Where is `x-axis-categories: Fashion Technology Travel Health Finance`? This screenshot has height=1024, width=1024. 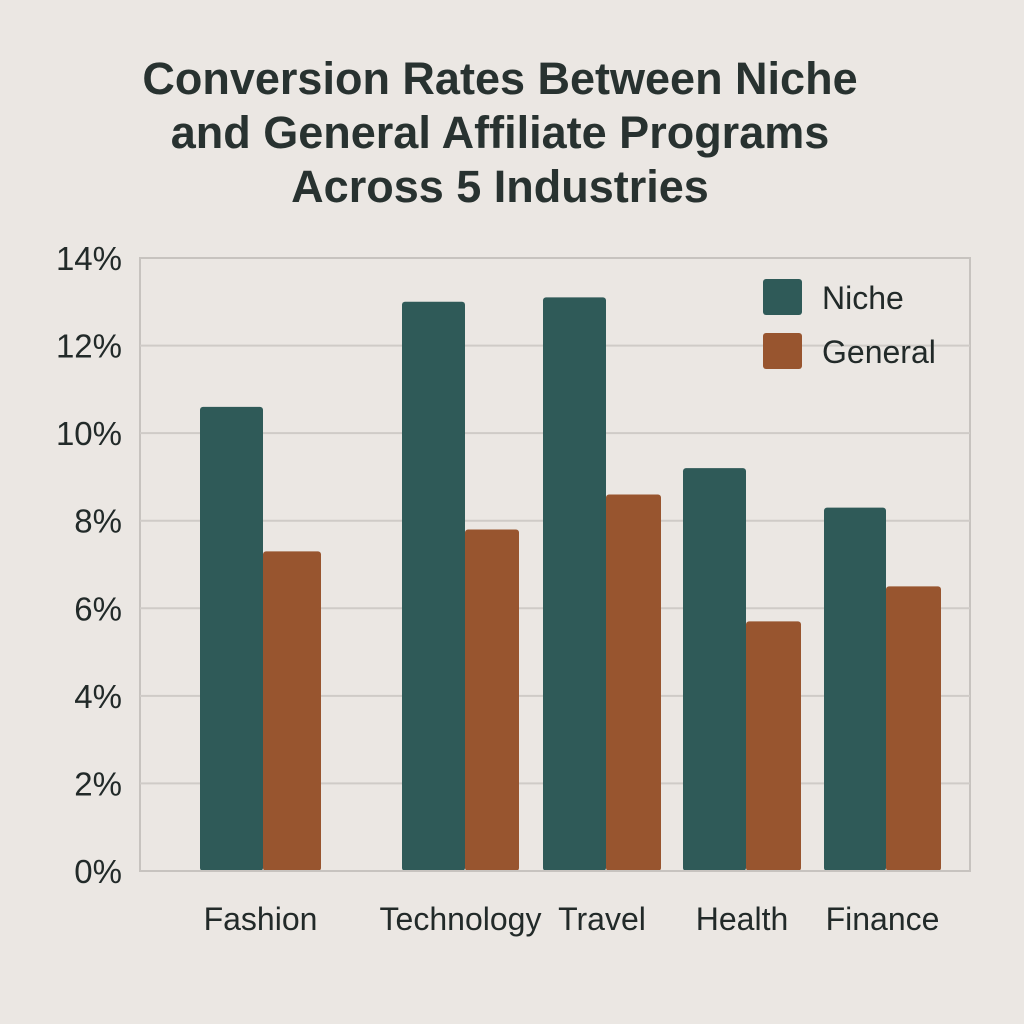
x-axis-categories: Fashion Technology Travel Health Finance is located at coordinates (572, 919).